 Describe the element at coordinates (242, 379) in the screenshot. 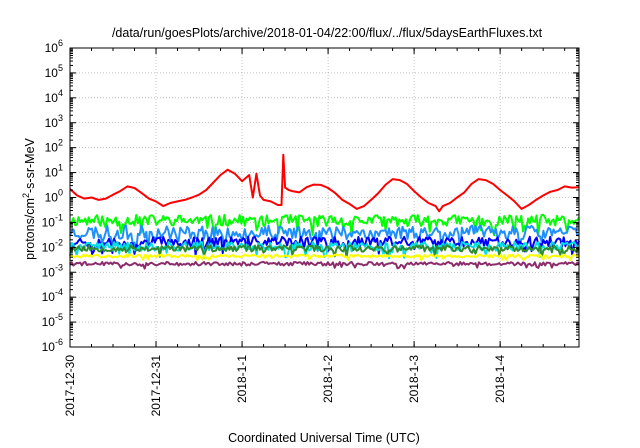

I see `x-tick-label: 2018-1-1` at that location.